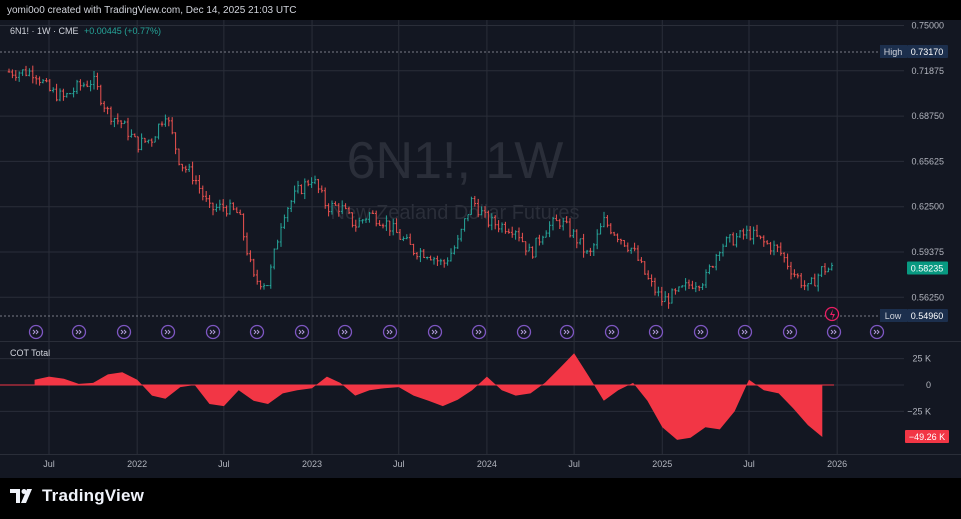  What do you see at coordinates (428, 396) in the screenshot?
I see `cot-area` at bounding box center [428, 396].